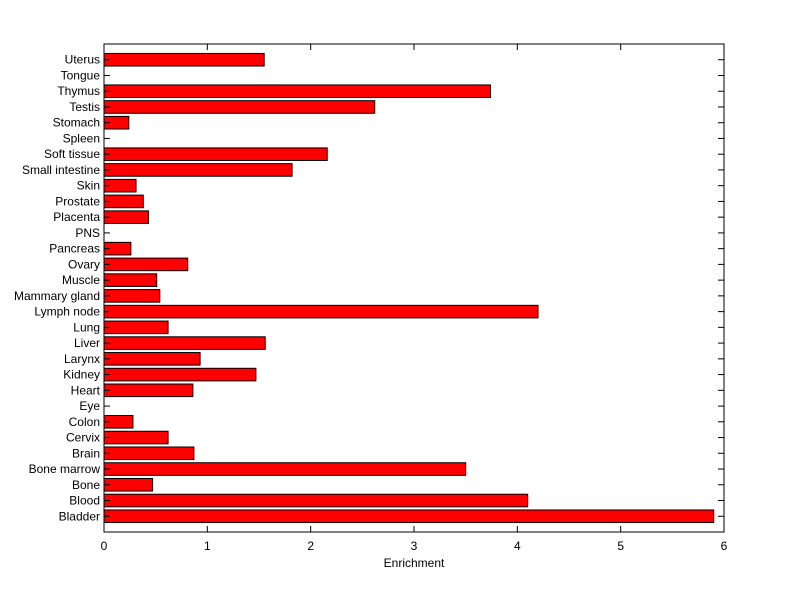 Image resolution: width=800 pixels, height=599 pixels. I want to click on y-tick-label-testis: Testis, so click(84, 107).